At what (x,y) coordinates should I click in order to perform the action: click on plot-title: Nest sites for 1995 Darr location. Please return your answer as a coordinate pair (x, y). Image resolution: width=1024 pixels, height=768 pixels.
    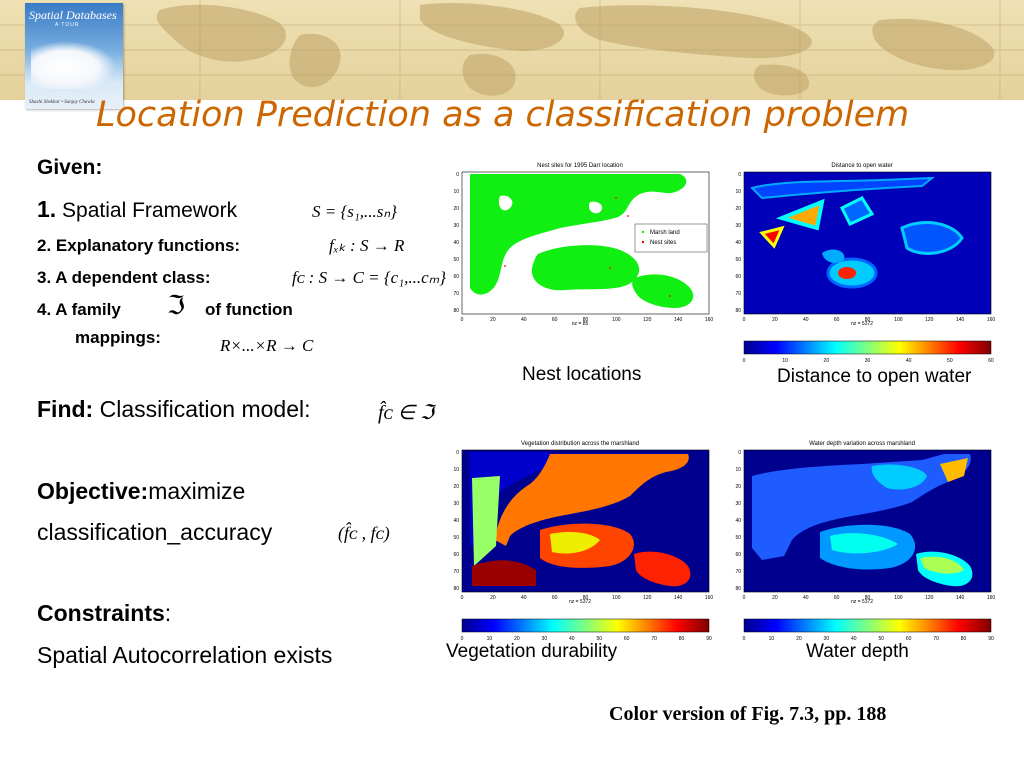
    Looking at the image, I should click on (580, 166).